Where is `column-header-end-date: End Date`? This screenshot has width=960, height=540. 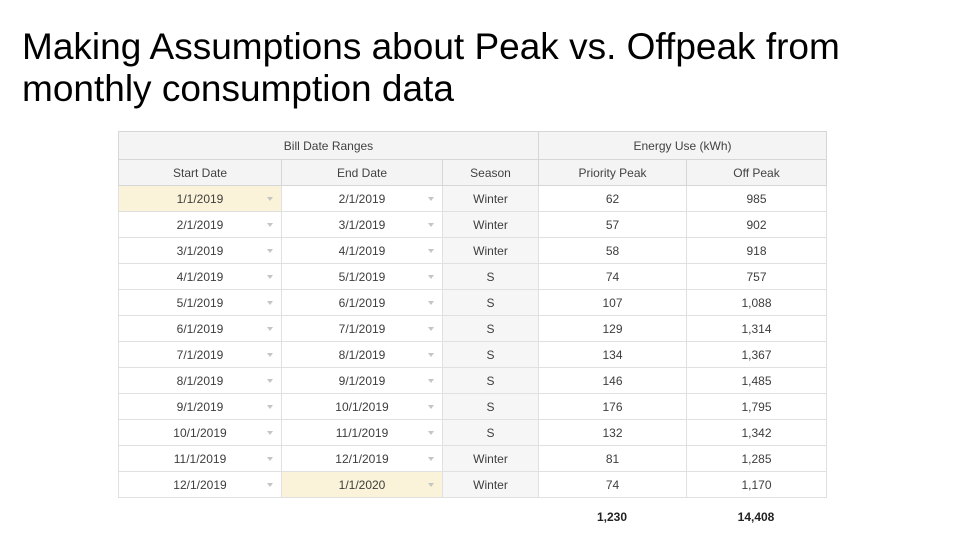 column-header-end-date: End Date is located at coordinates (362, 172).